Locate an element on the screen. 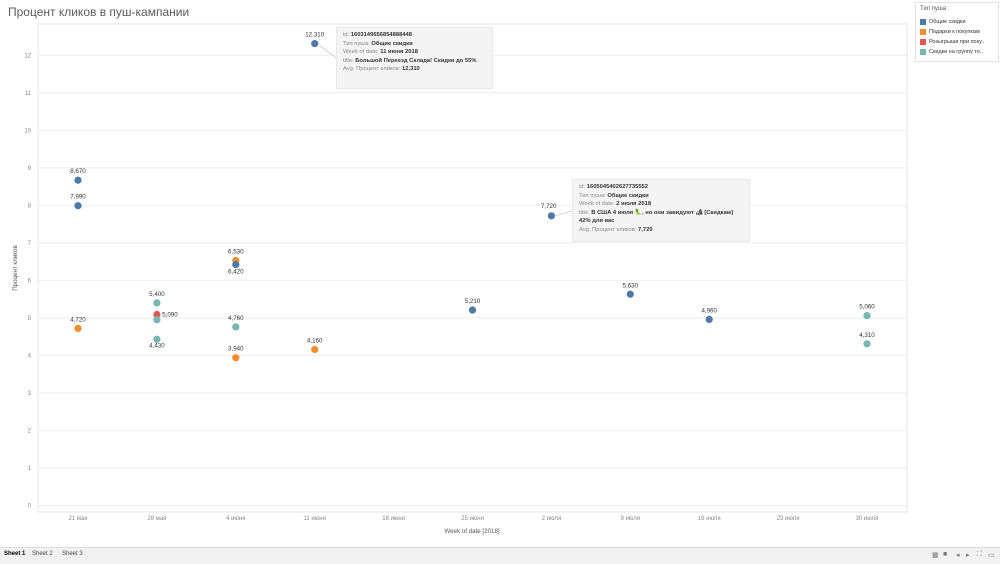 This screenshot has width=1000, height=564. tooltip-avg-row: Avg. Процент кликов: 12,310 is located at coordinates (381, 69).